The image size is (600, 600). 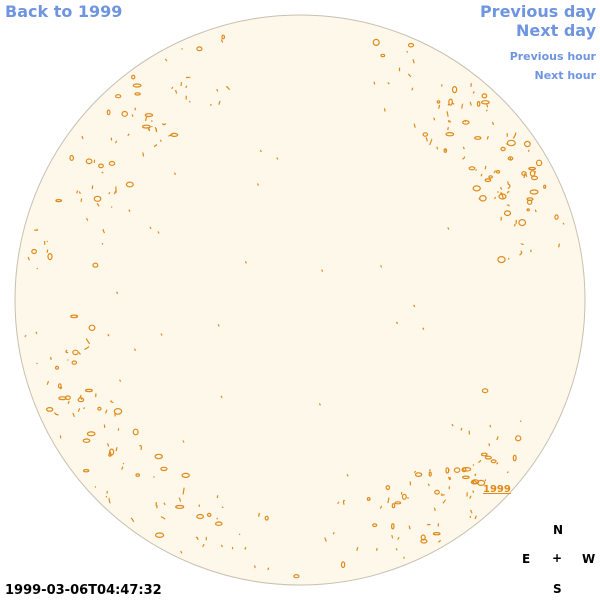 What do you see at coordinates (537, 11) in the screenshot?
I see `previous-day-link: Previous day` at bounding box center [537, 11].